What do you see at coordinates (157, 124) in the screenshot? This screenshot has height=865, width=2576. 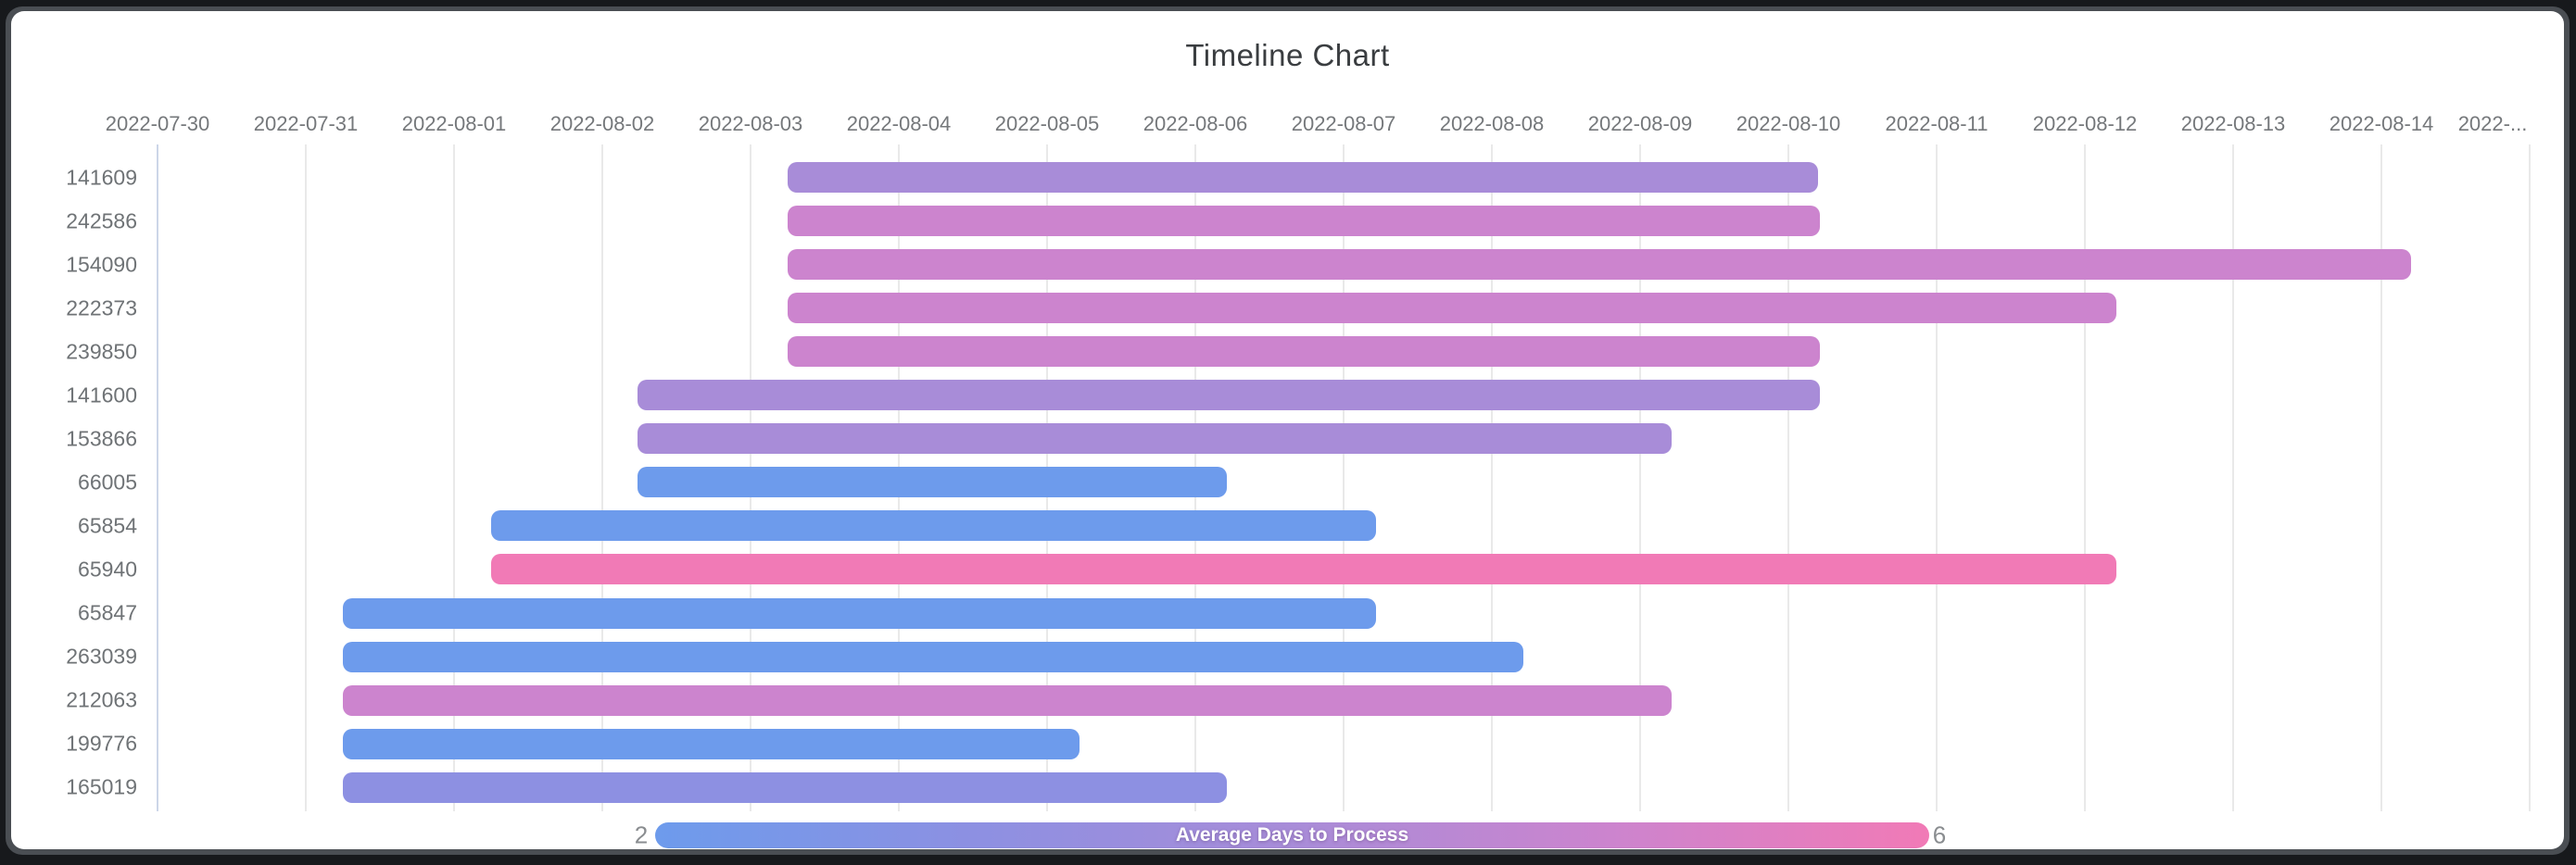 I see `x-axis-tick-label: 2022-07-30` at bounding box center [157, 124].